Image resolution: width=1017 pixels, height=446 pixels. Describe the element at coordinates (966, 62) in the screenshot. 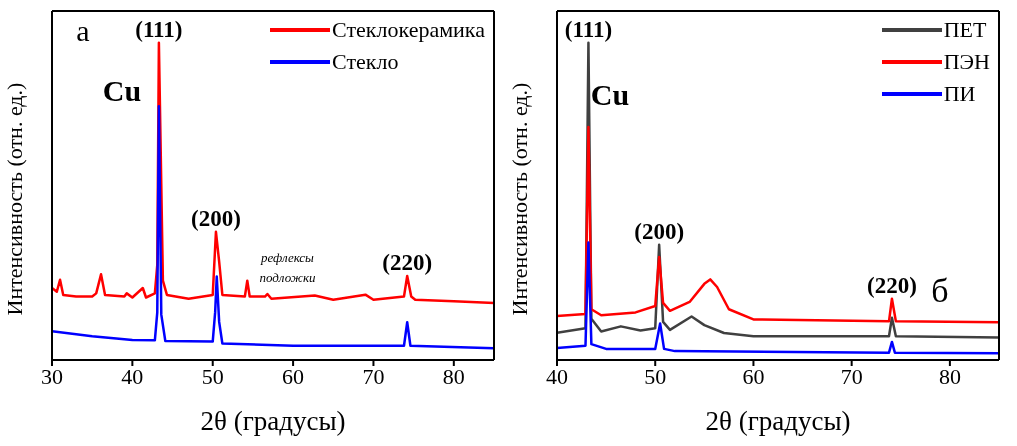

I see `legend-label: ПЭН` at that location.